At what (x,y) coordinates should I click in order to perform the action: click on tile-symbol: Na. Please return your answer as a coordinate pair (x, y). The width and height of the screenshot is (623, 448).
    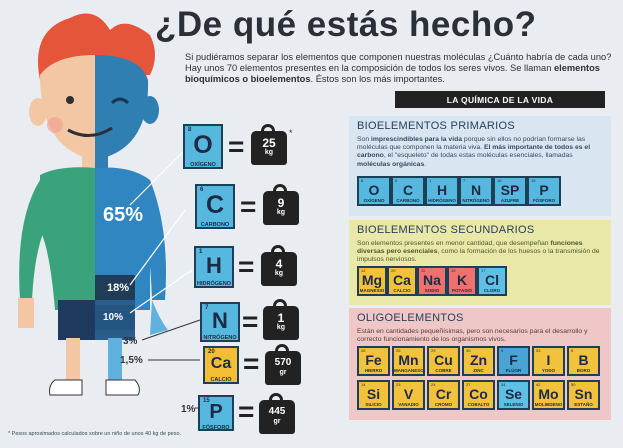
    Looking at the image, I should click on (432, 280).